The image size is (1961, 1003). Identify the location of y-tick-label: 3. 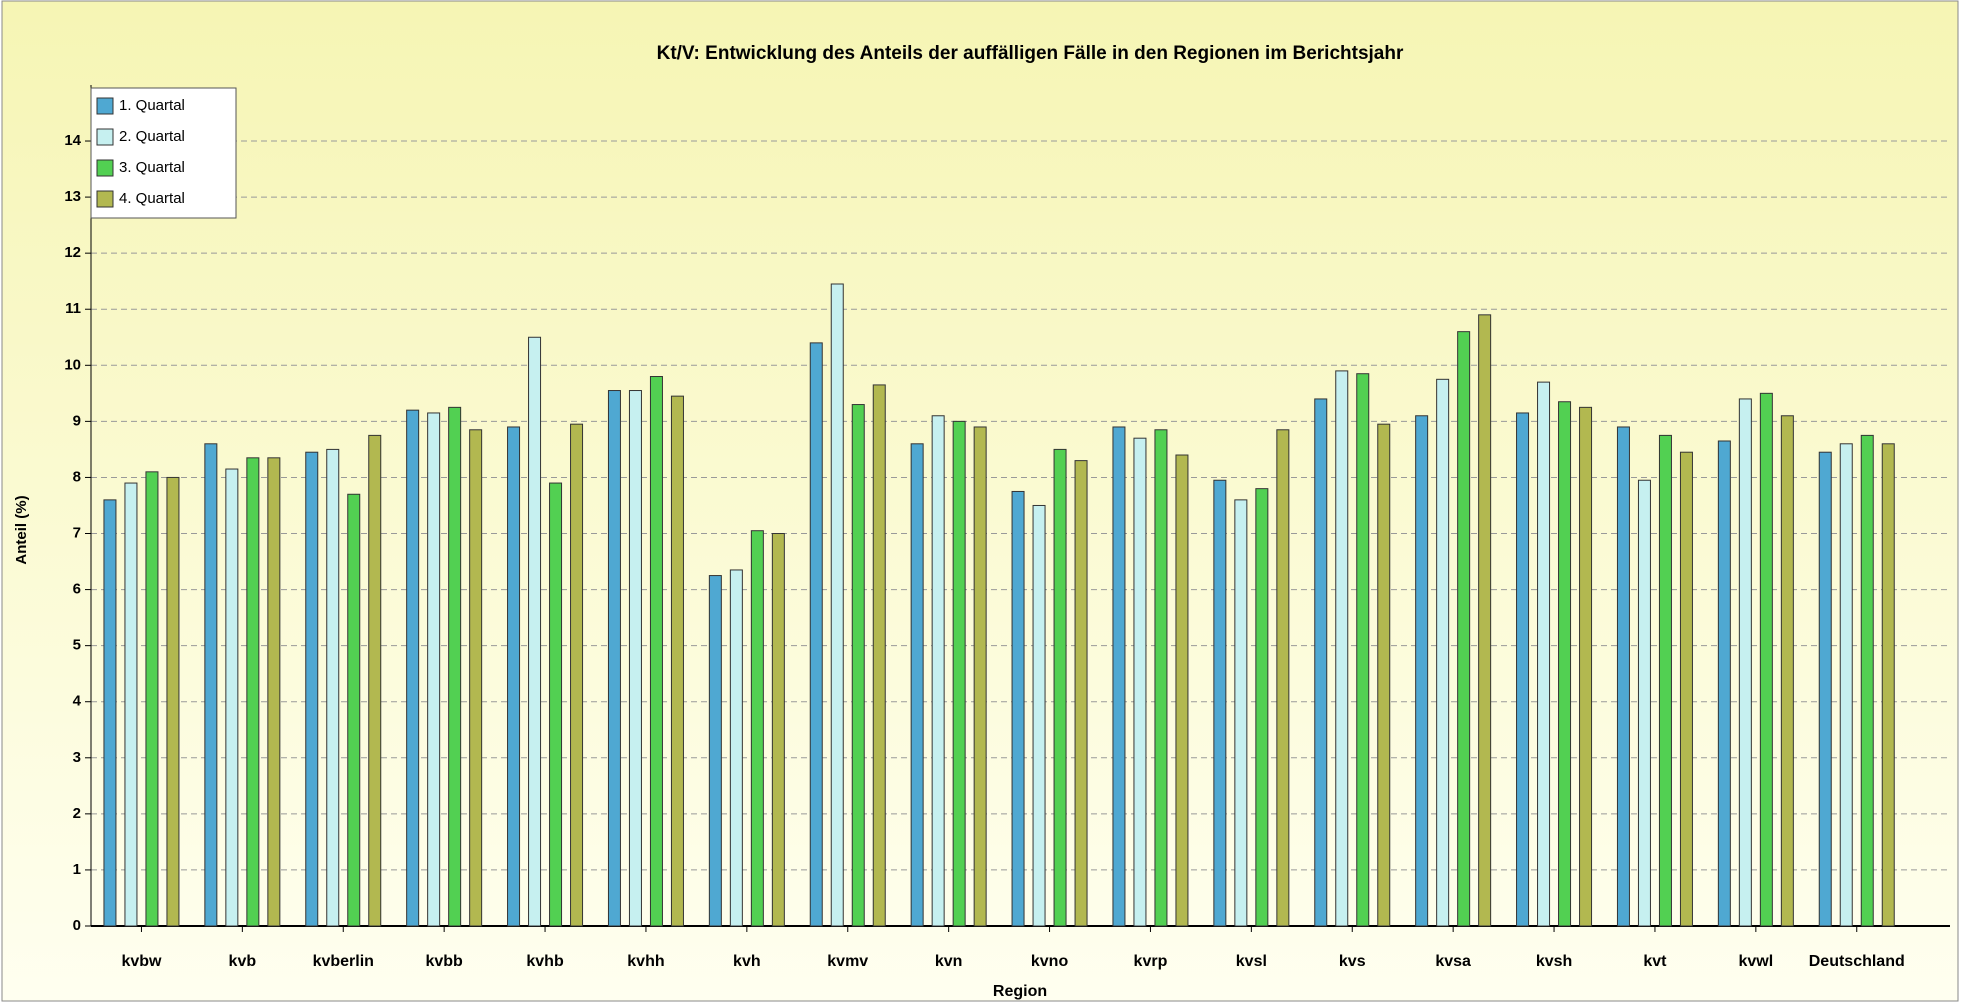
(77, 757).